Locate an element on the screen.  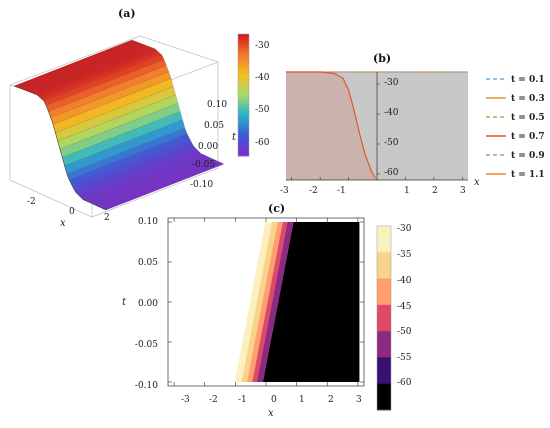
panel-c-xlabel: x is located at coordinates (271, 413).